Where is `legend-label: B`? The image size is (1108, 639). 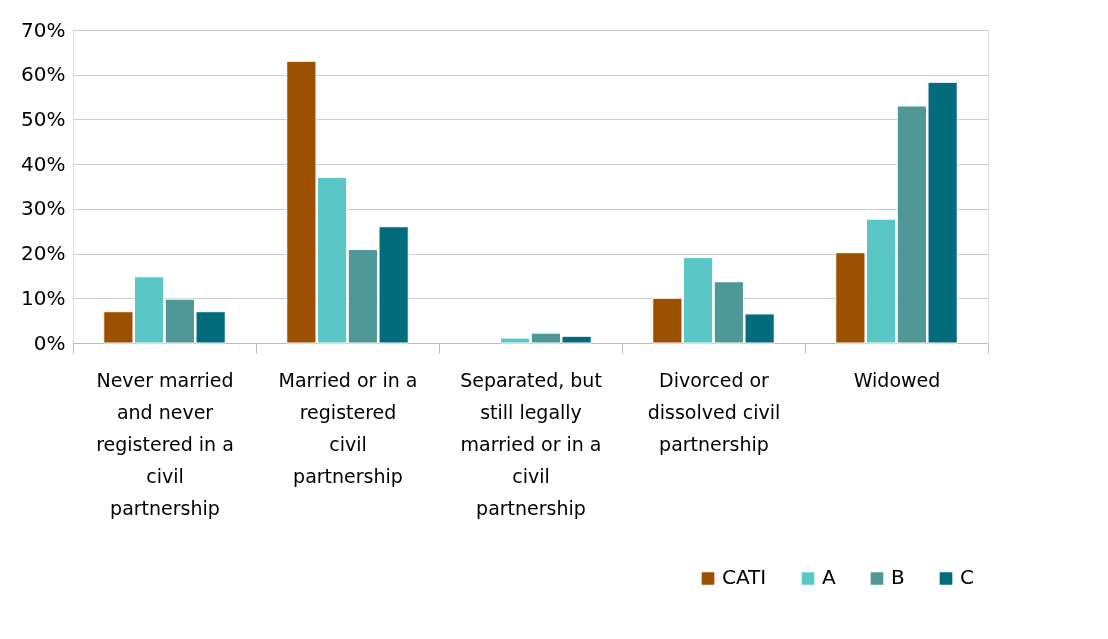 legend-label: B is located at coordinates (898, 577).